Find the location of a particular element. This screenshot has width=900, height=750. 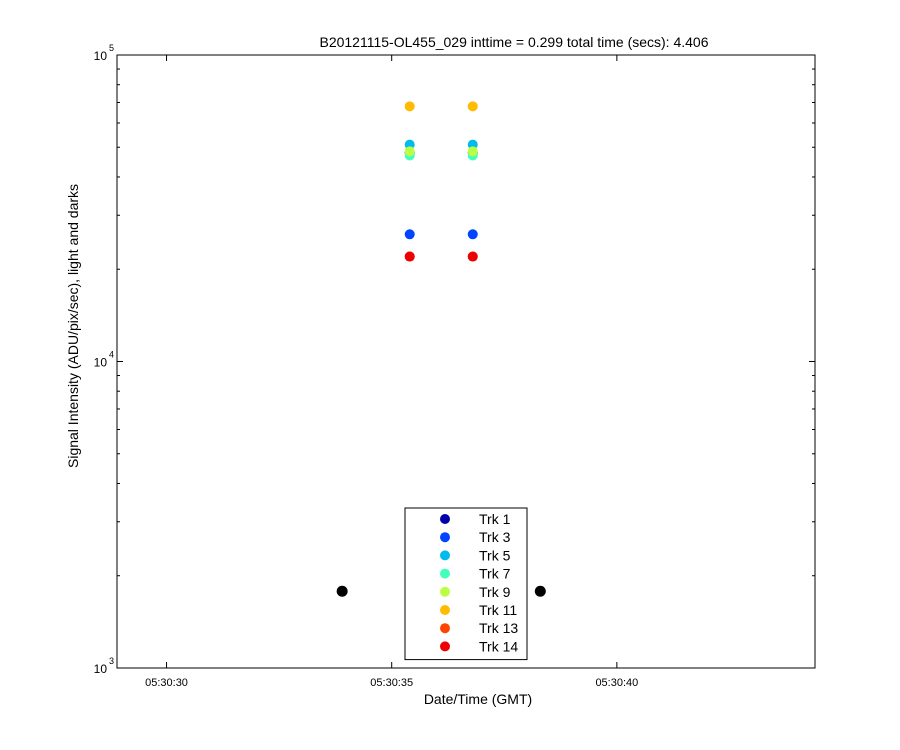

y-tick-exponent: 4 is located at coordinates (111, 355).